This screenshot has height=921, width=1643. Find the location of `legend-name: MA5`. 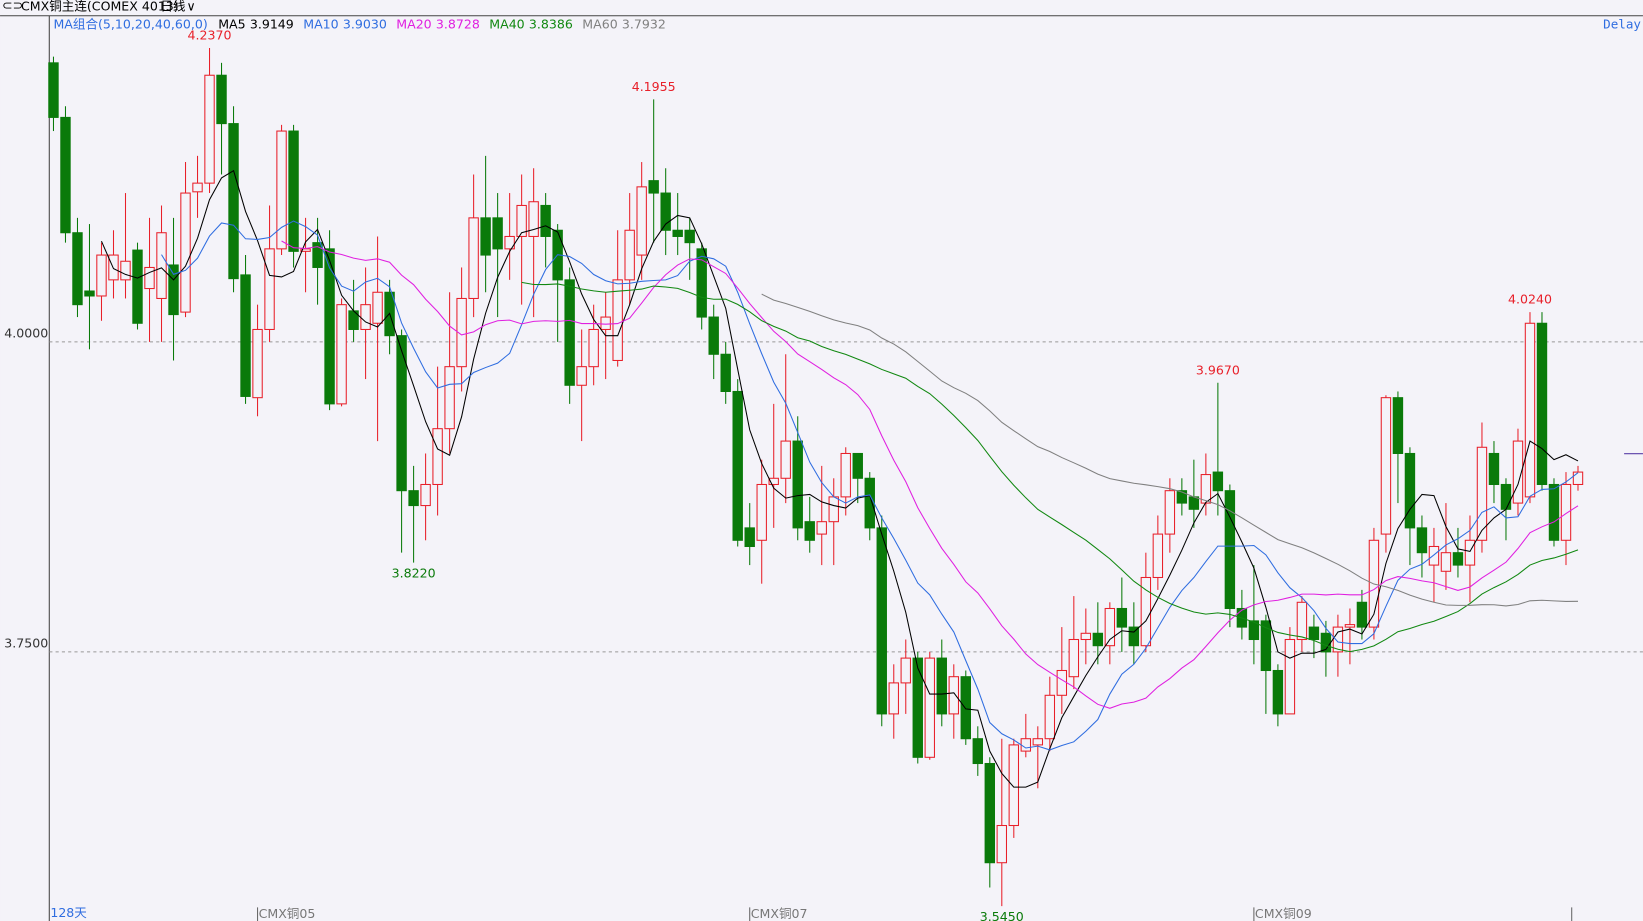

legend-name: MA5 is located at coordinates (231, 23).